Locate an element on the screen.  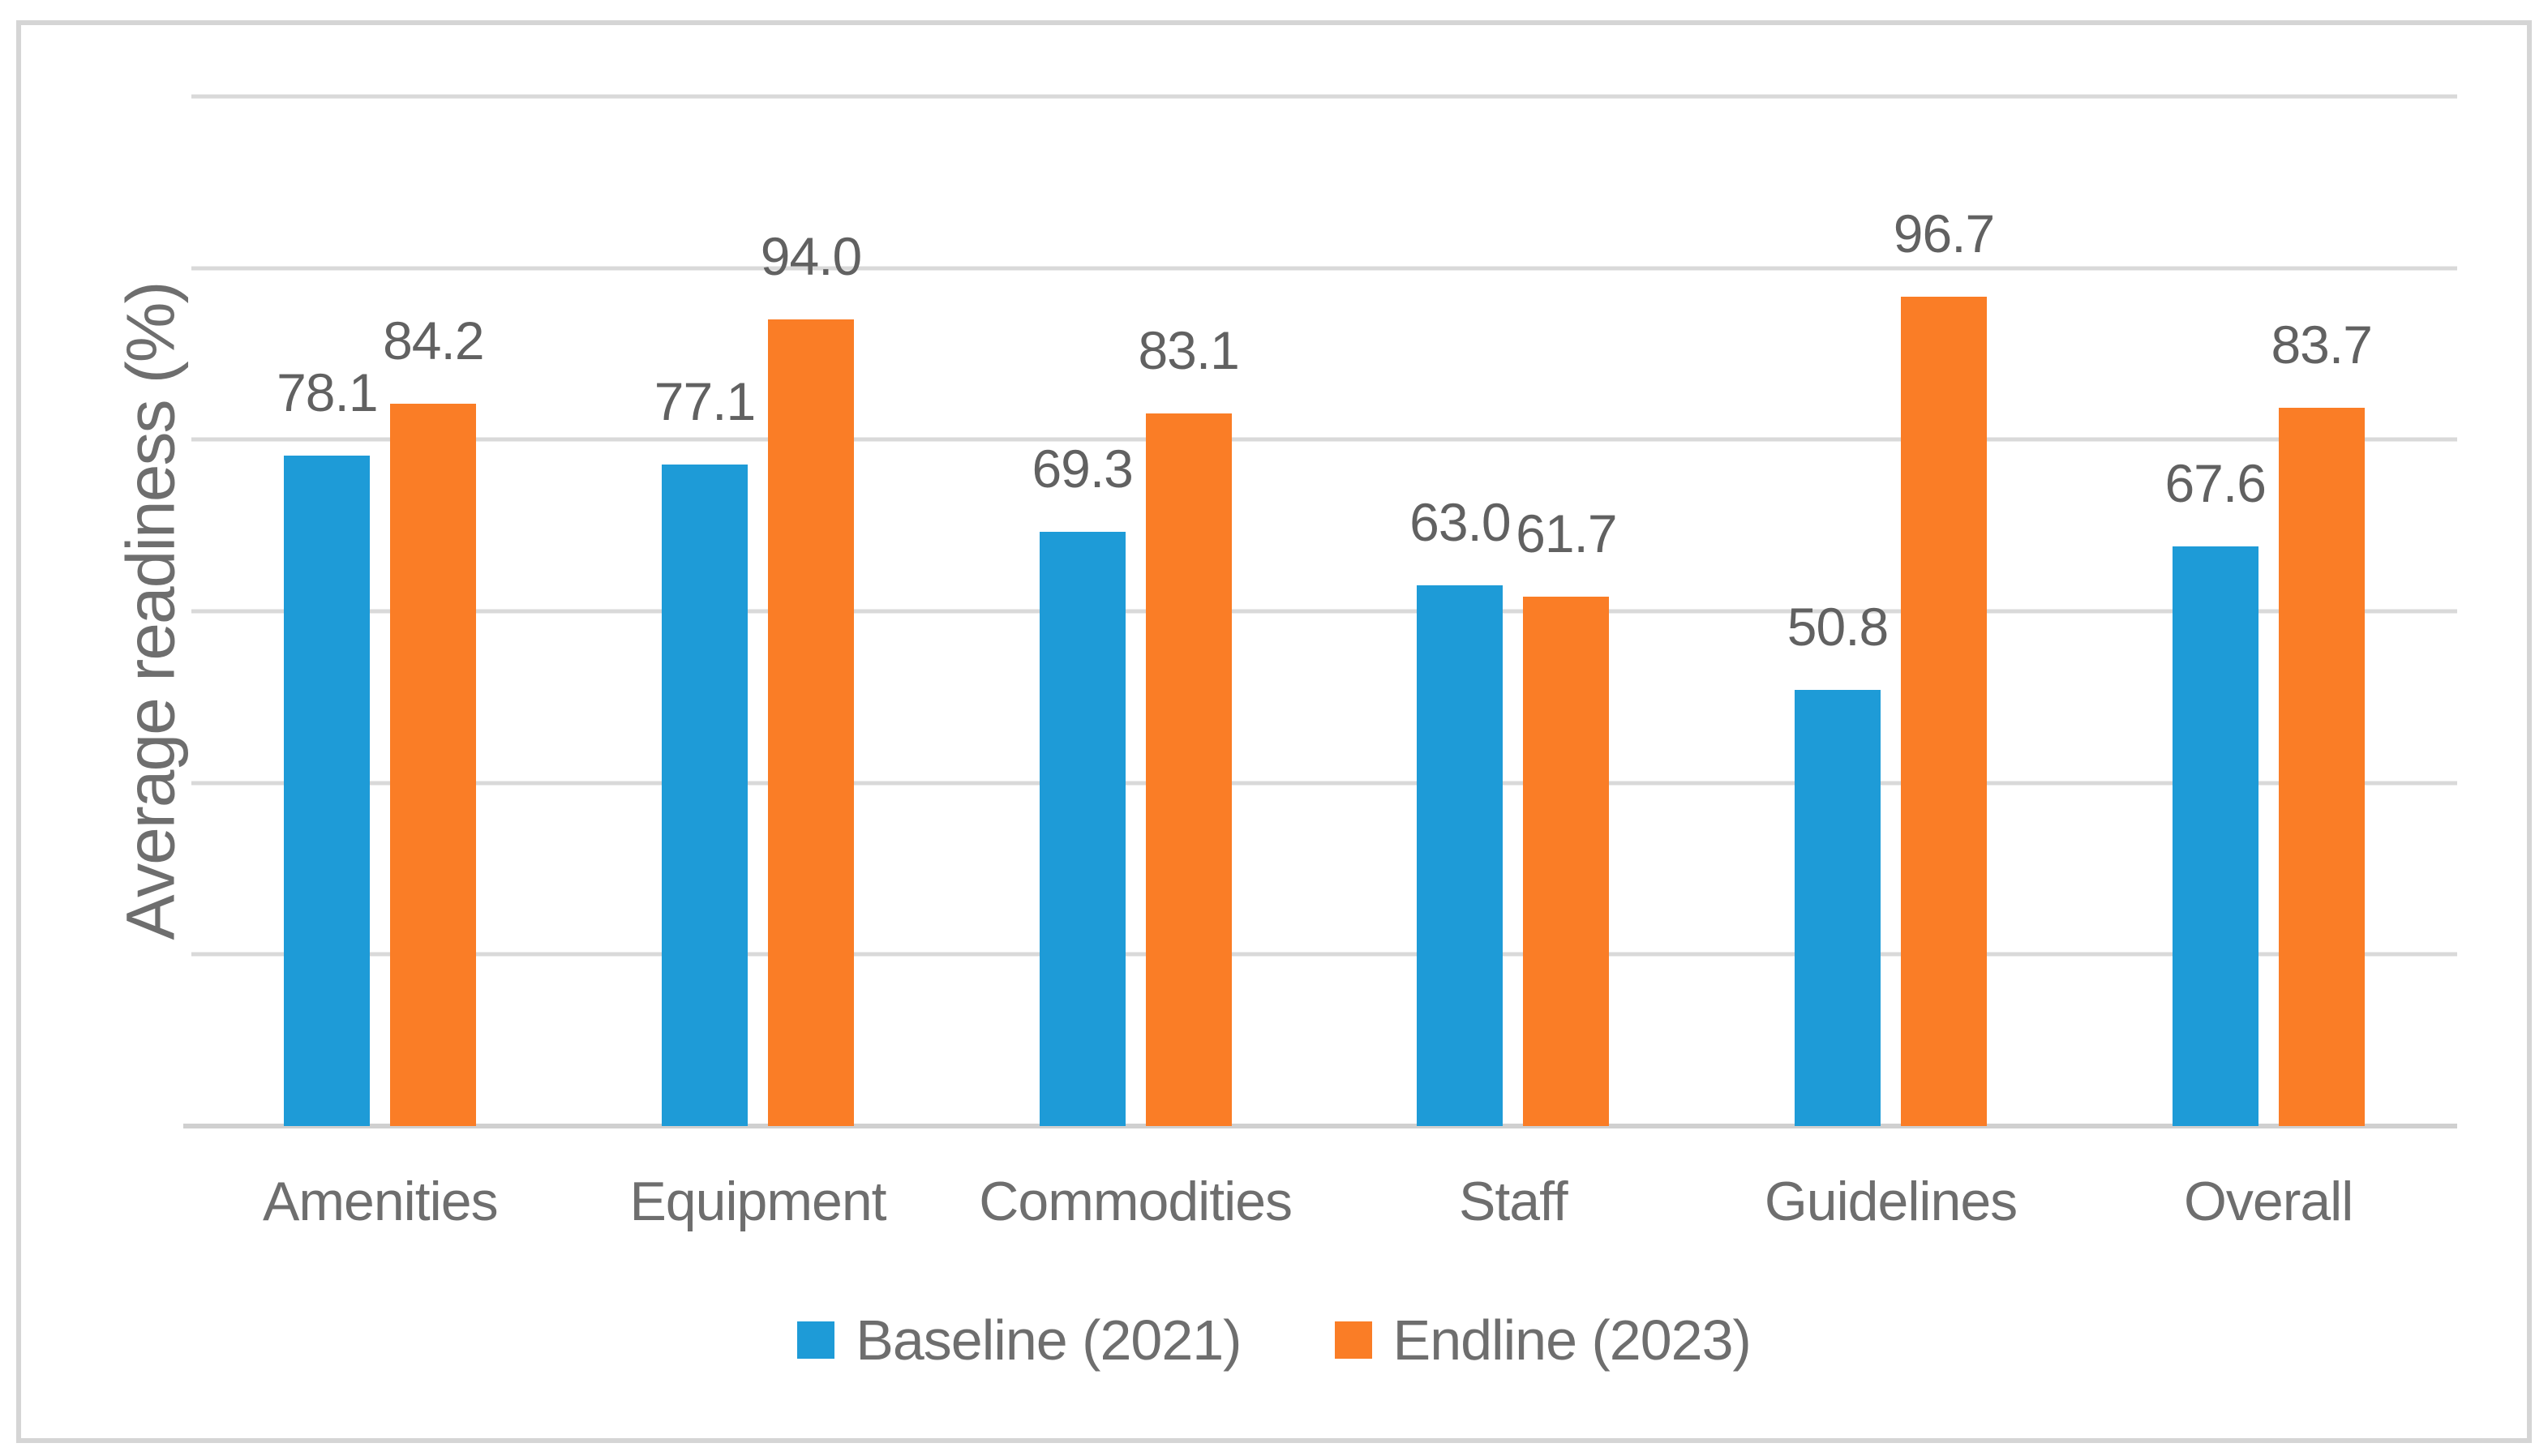
bar: 94.0 is located at coordinates (812, 676).